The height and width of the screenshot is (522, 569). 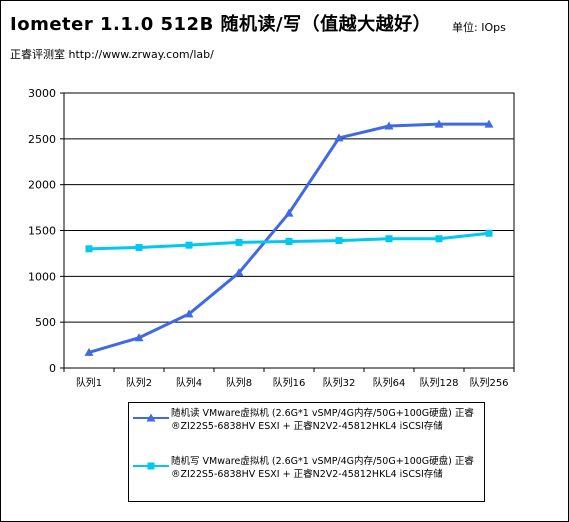 I want to click on y-tick-label: 1500, so click(x=42, y=231).